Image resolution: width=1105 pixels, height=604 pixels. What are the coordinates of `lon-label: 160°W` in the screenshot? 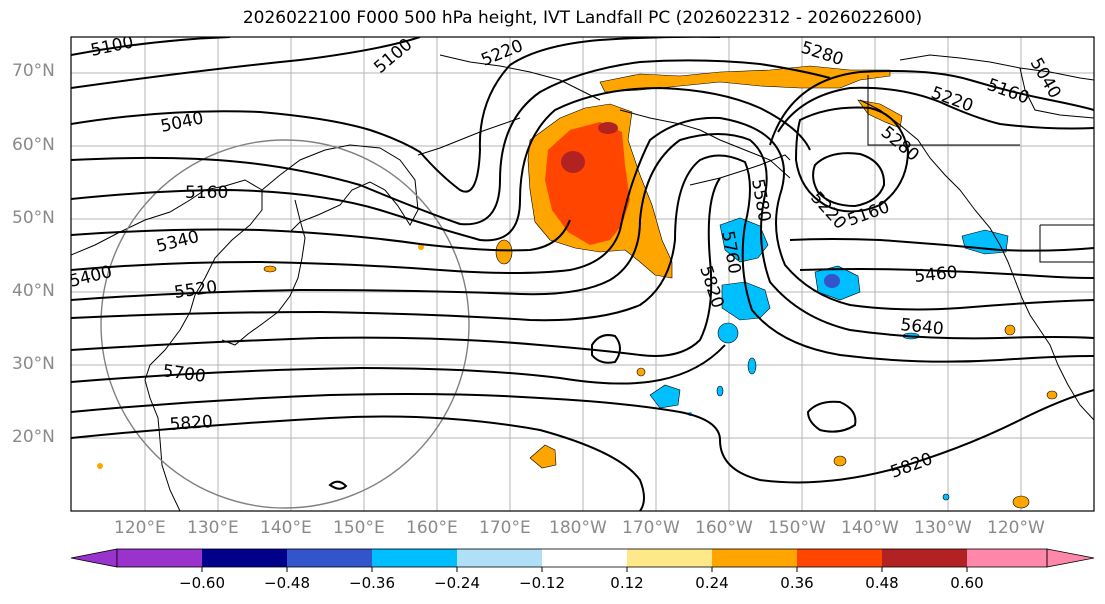 It's located at (724, 528).